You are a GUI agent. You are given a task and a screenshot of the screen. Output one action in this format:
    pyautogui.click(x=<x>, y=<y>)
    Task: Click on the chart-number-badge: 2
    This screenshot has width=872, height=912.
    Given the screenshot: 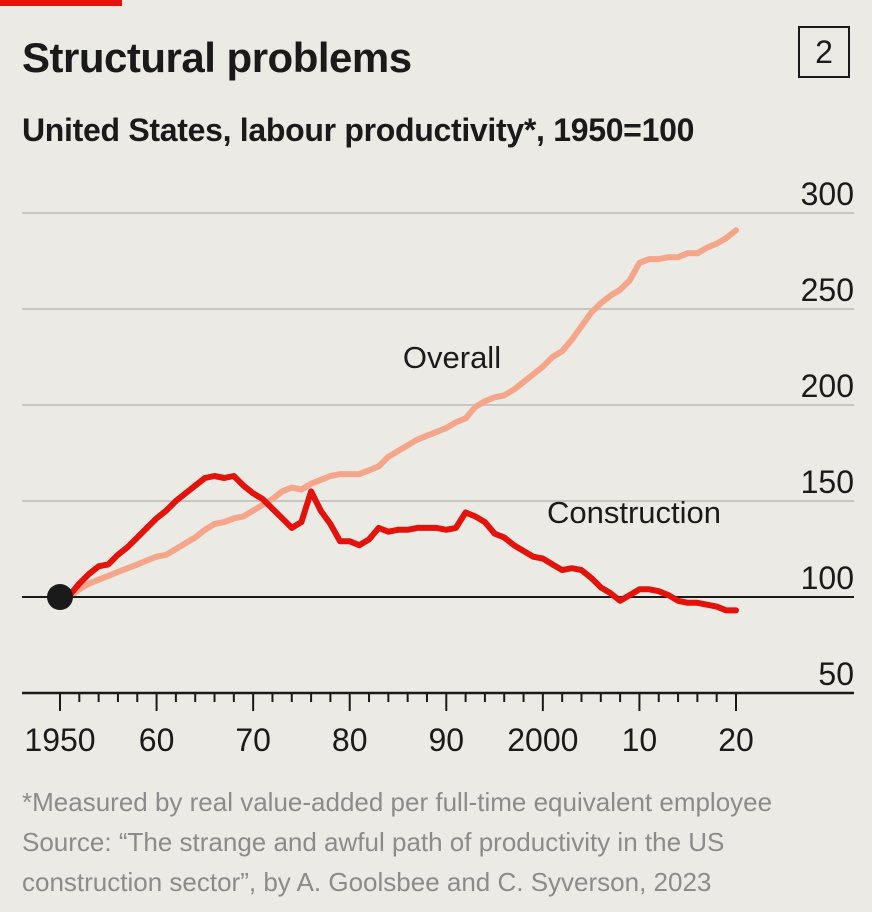 What is the action you would take?
    pyautogui.click(x=824, y=52)
    